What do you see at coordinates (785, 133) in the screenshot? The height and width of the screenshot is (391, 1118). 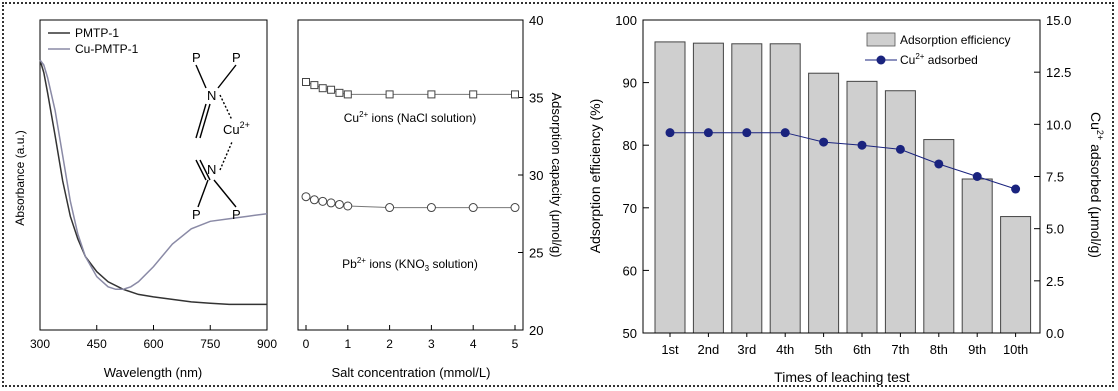 I see `p3-cu-point-4th` at bounding box center [785, 133].